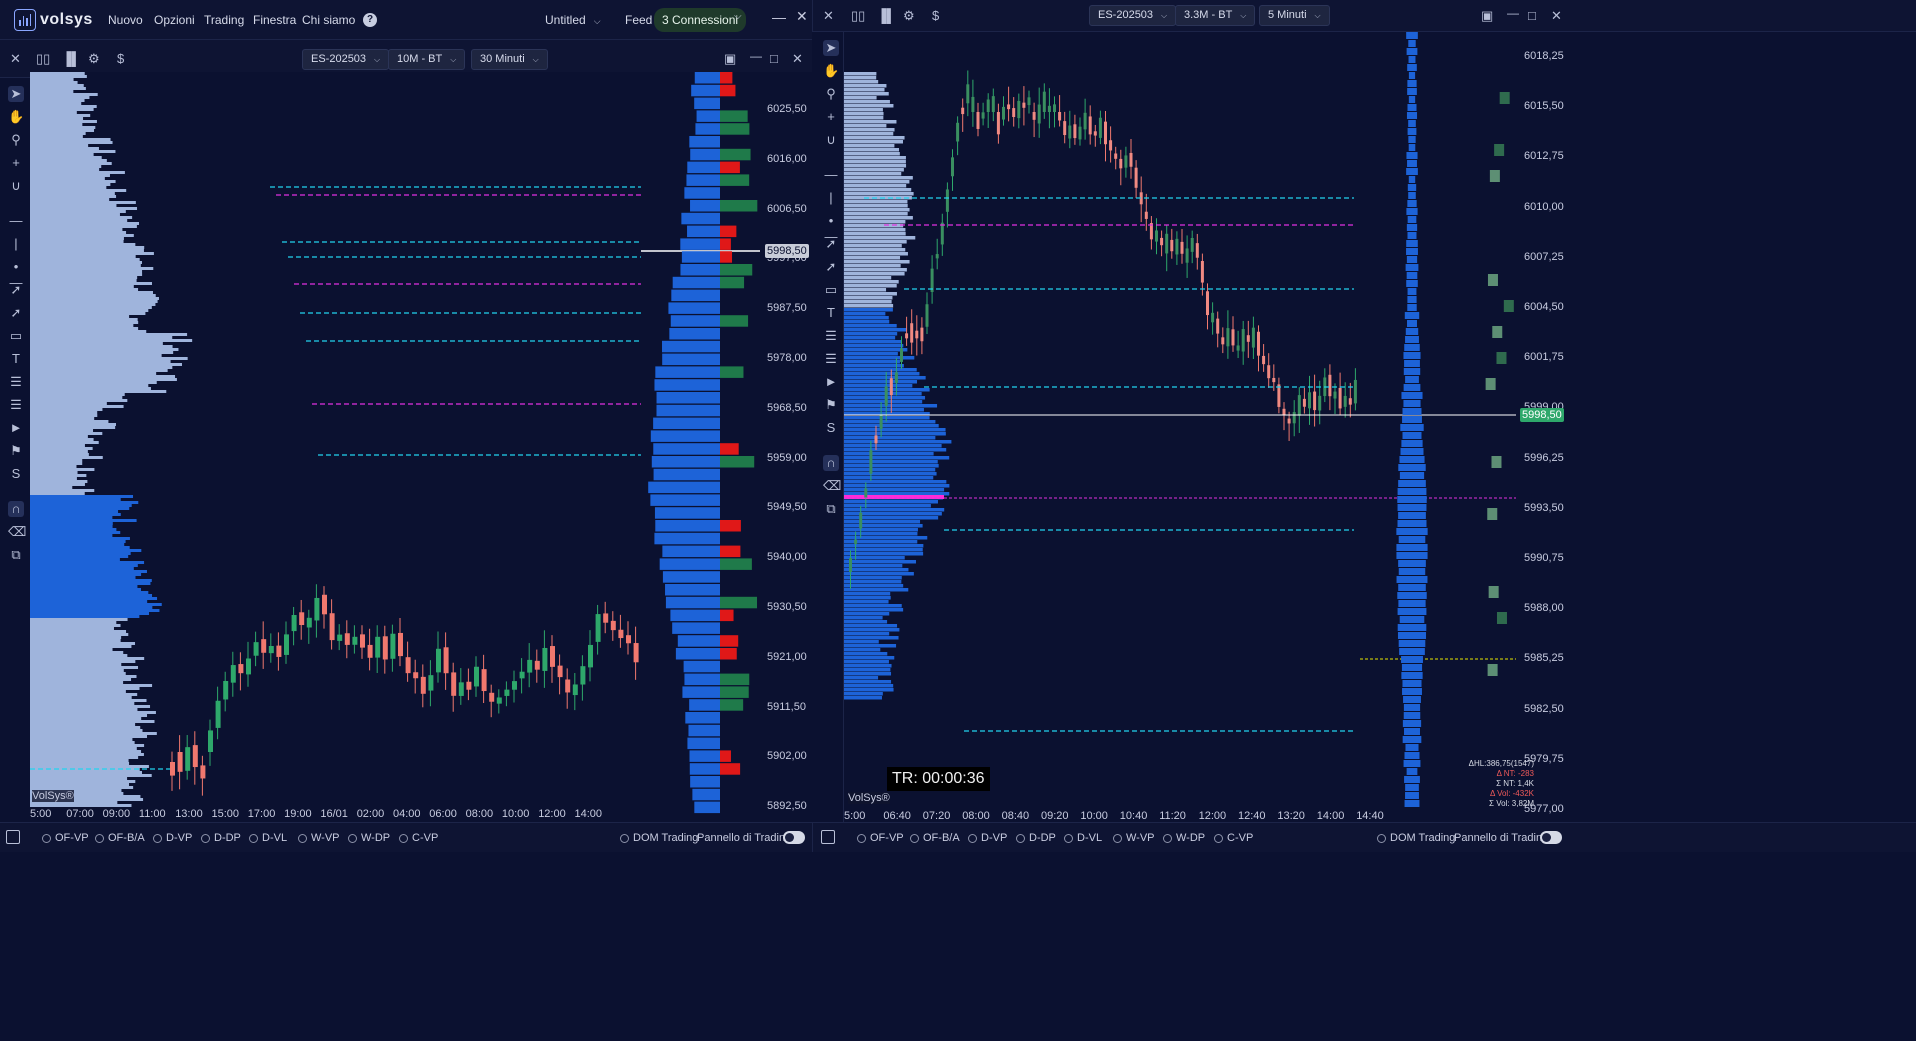 The width and height of the screenshot is (1916, 1041). Describe the element at coordinates (275, 20) in the screenshot. I see `menu-finestra: Finestra` at that location.